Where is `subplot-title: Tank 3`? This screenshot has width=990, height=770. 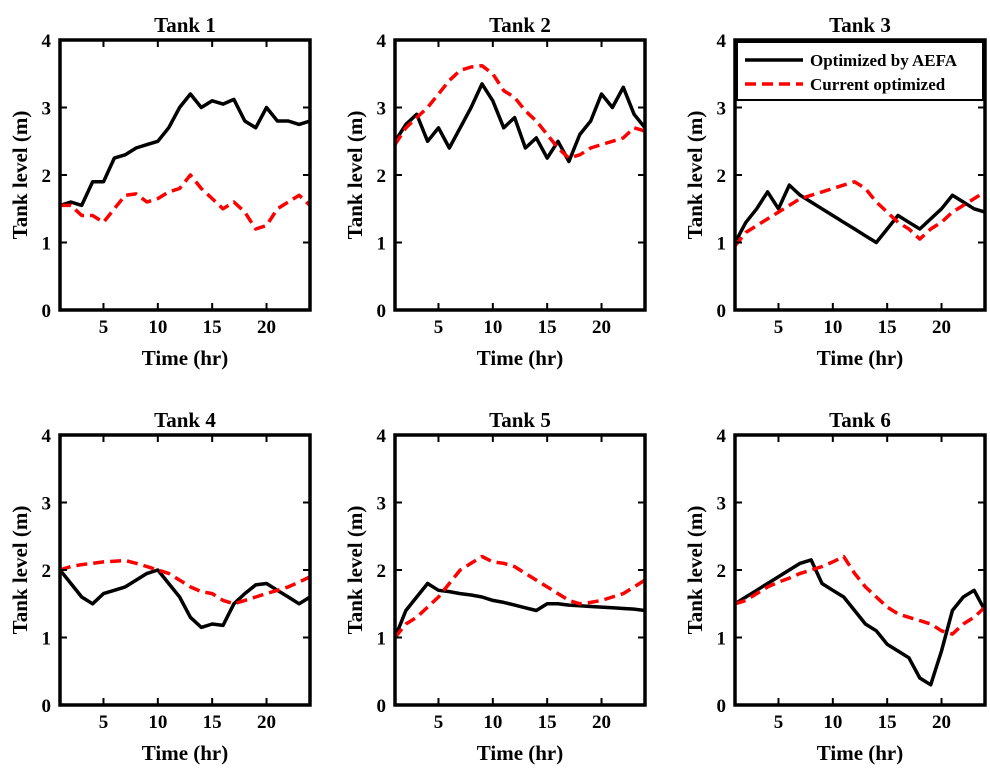 subplot-title: Tank 3 is located at coordinates (860, 25).